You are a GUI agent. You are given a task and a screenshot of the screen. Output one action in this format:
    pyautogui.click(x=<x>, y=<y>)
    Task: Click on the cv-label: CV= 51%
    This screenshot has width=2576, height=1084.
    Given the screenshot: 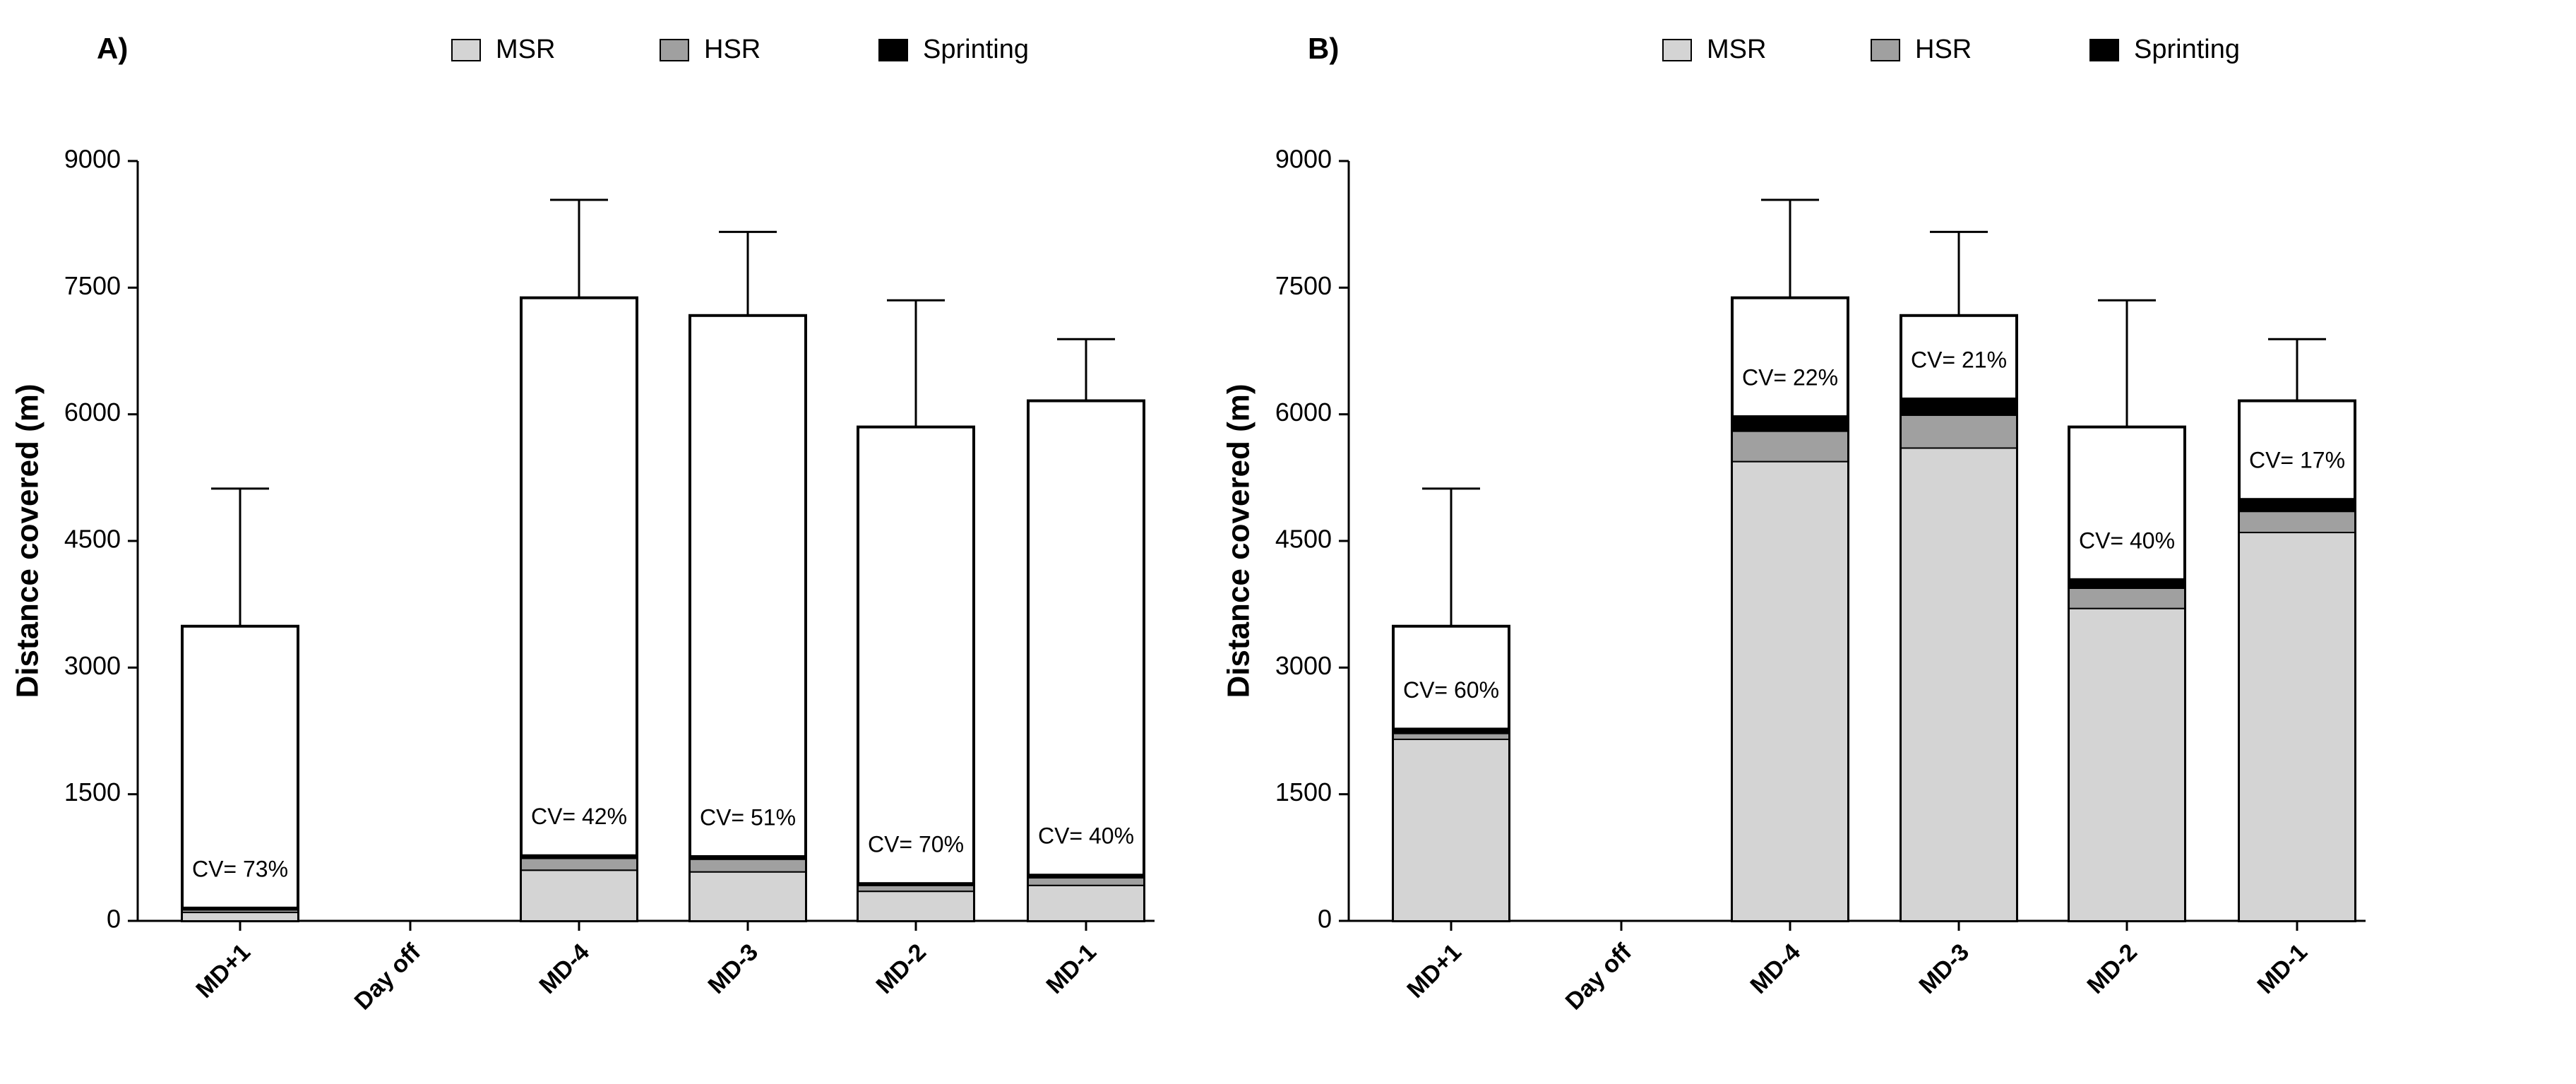 What is the action you would take?
    pyautogui.click(x=748, y=817)
    